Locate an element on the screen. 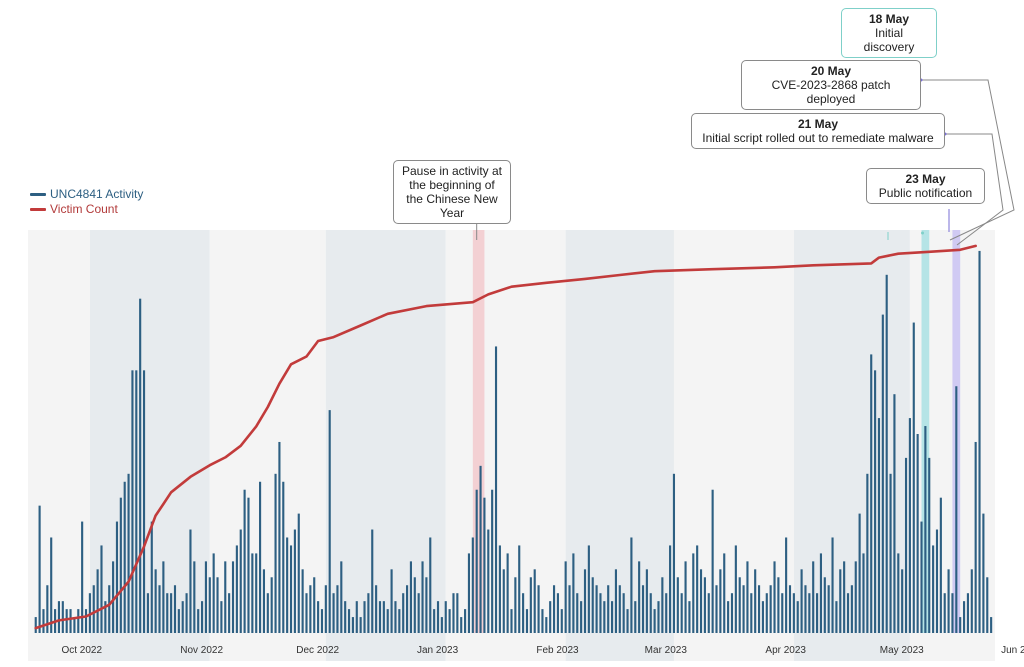  x-tick-label: Mar 2023 is located at coordinates (666, 650).